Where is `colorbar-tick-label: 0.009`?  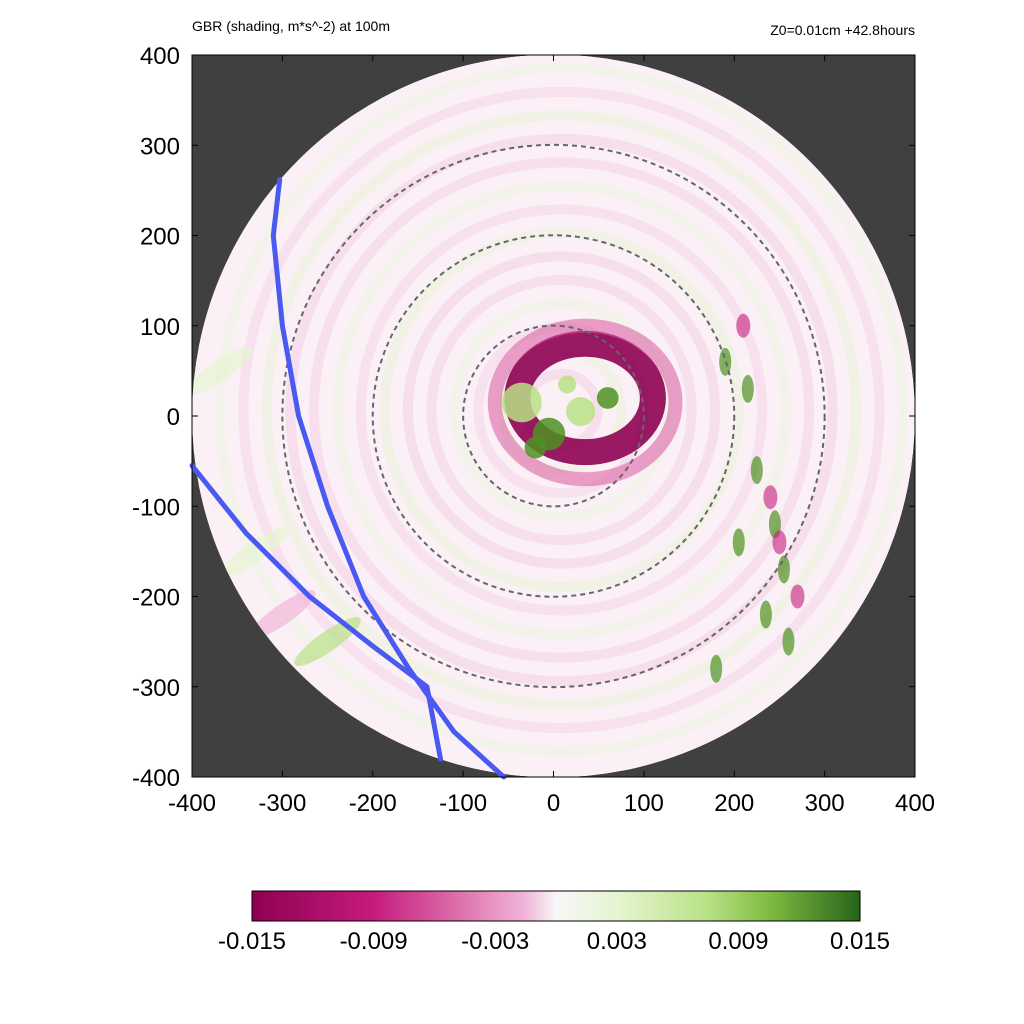
colorbar-tick-label: 0.009 is located at coordinates (738, 941).